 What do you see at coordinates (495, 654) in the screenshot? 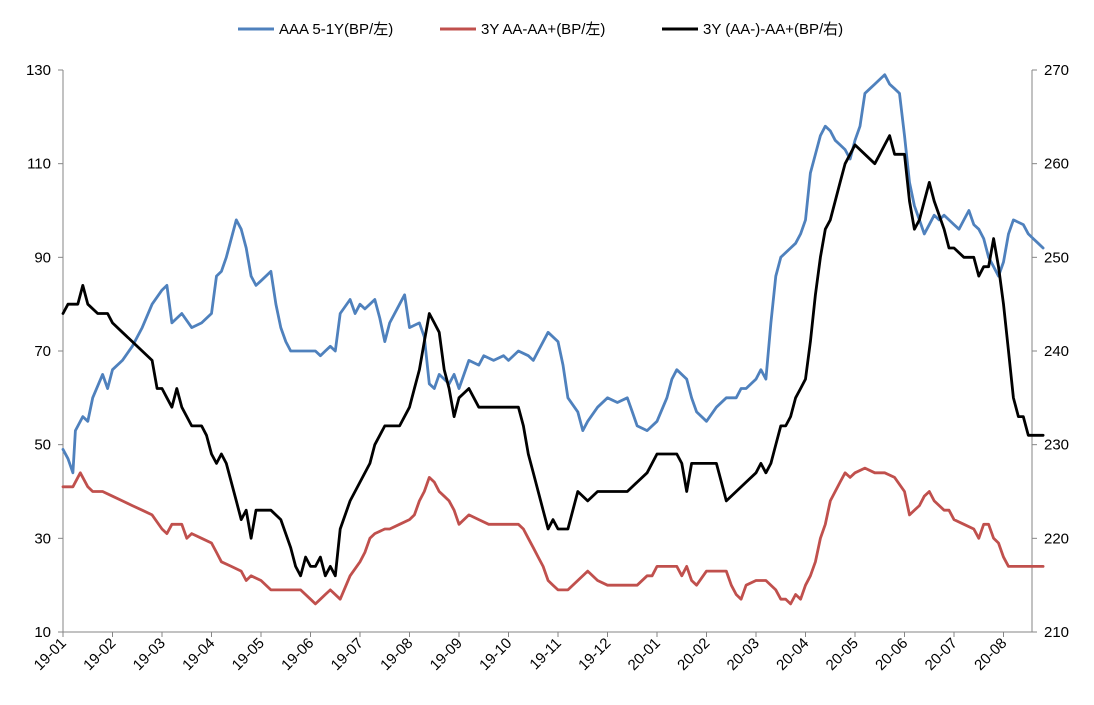
I see `x-tick-label: 19-10` at bounding box center [495, 654].